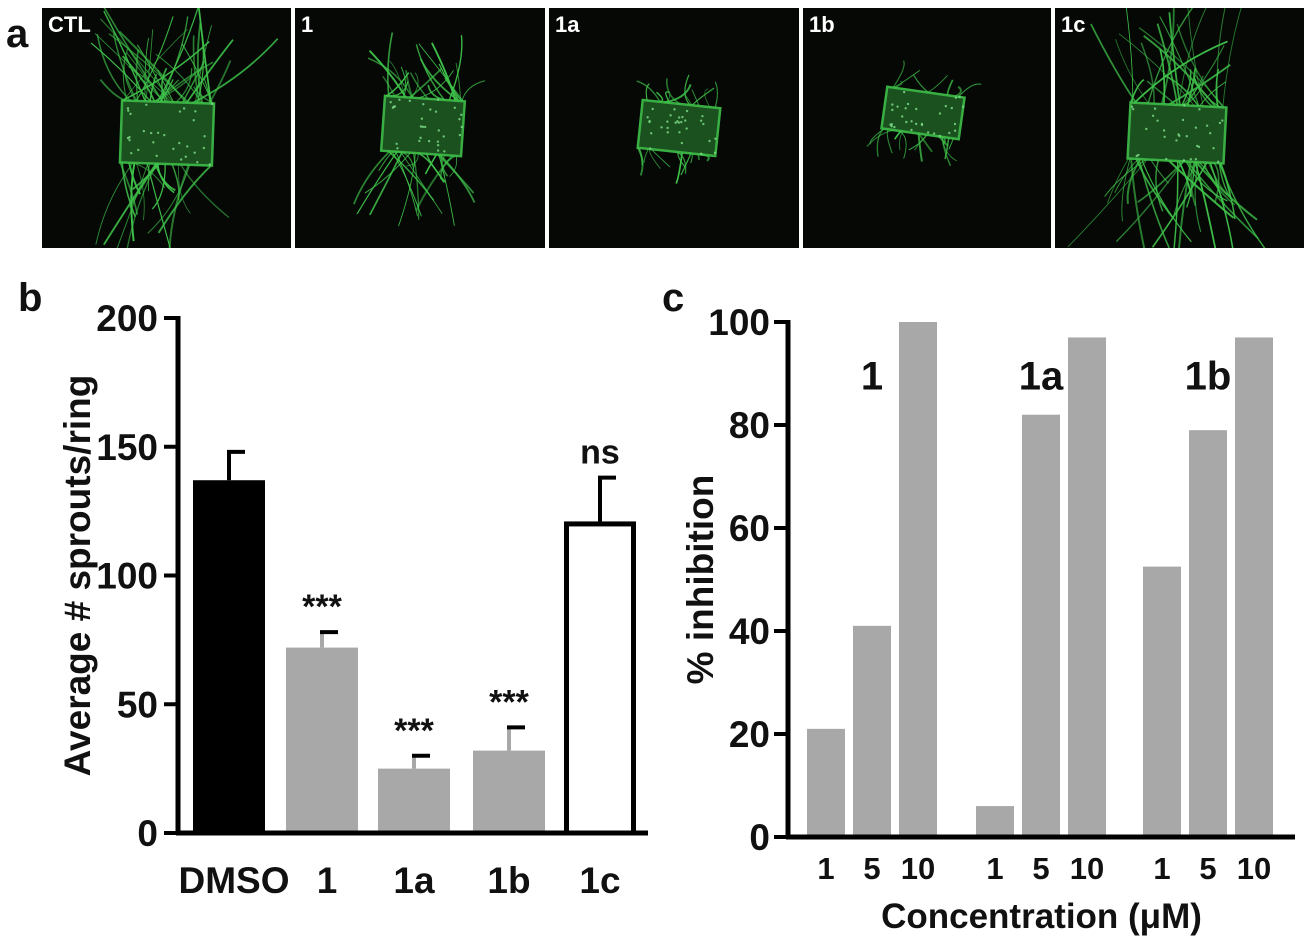 This screenshot has width=1312, height=945. What do you see at coordinates (871, 868) in the screenshot?
I see `x-tick-label: 5` at bounding box center [871, 868].